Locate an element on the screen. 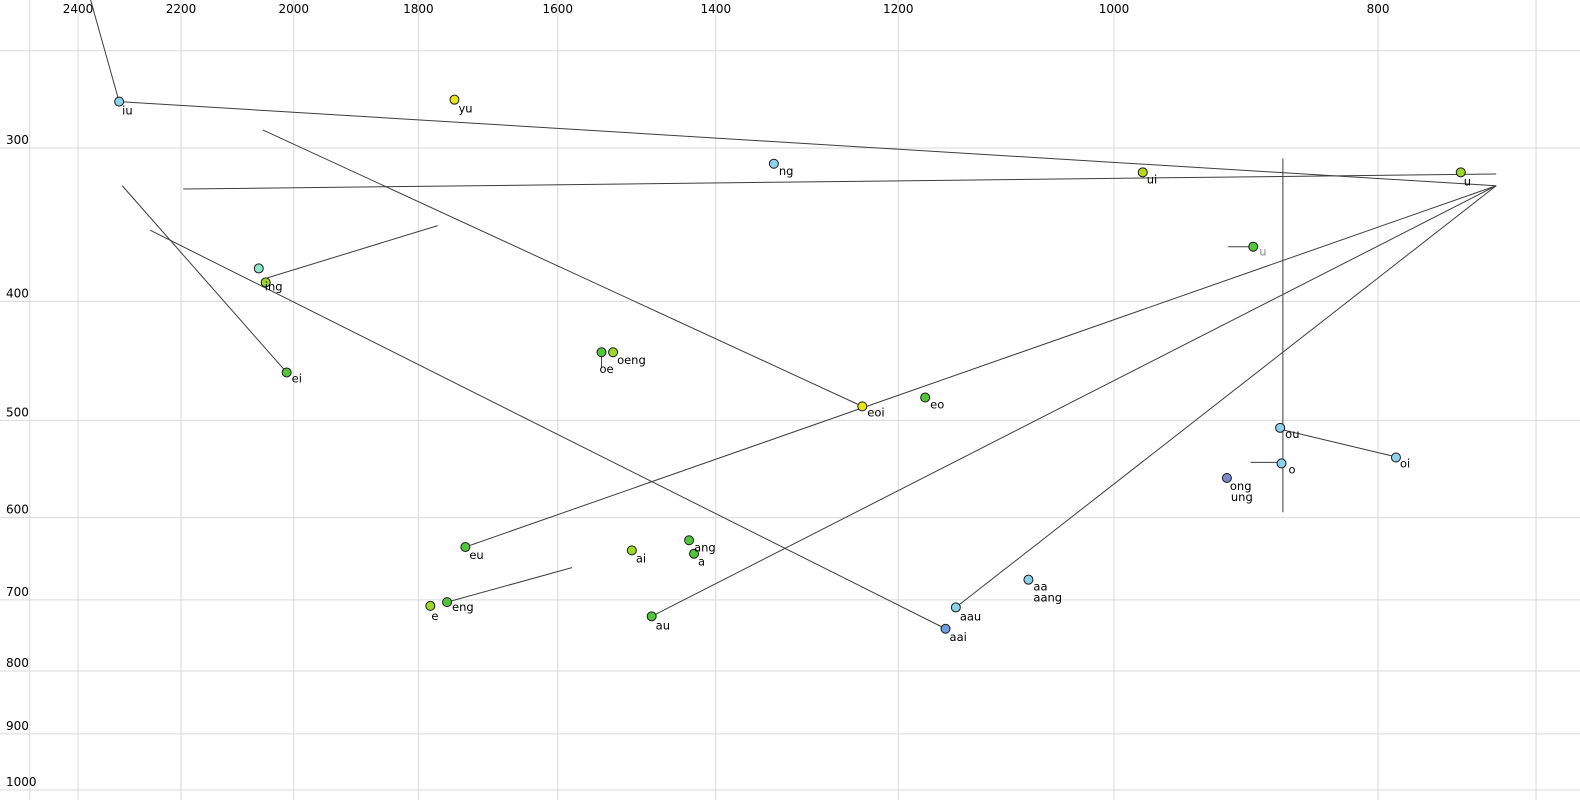 The width and height of the screenshot is (1580, 800). data-point-ang is located at coordinates (689, 540).